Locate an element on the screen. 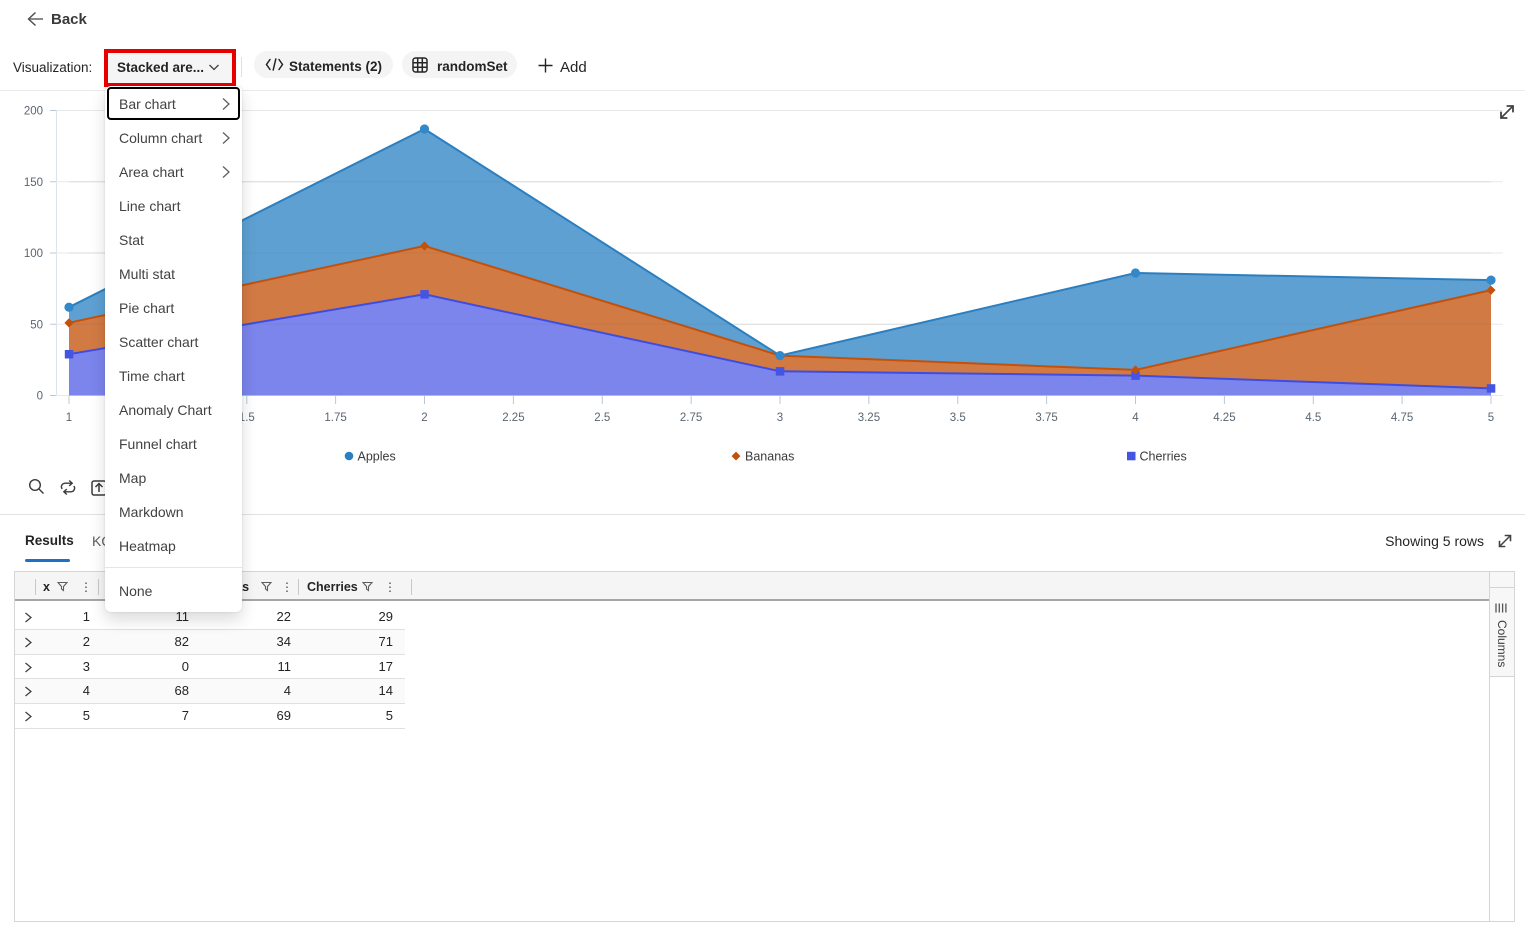 This screenshot has width=1525, height=939. svg-text: 200 is located at coordinates (33, 112).